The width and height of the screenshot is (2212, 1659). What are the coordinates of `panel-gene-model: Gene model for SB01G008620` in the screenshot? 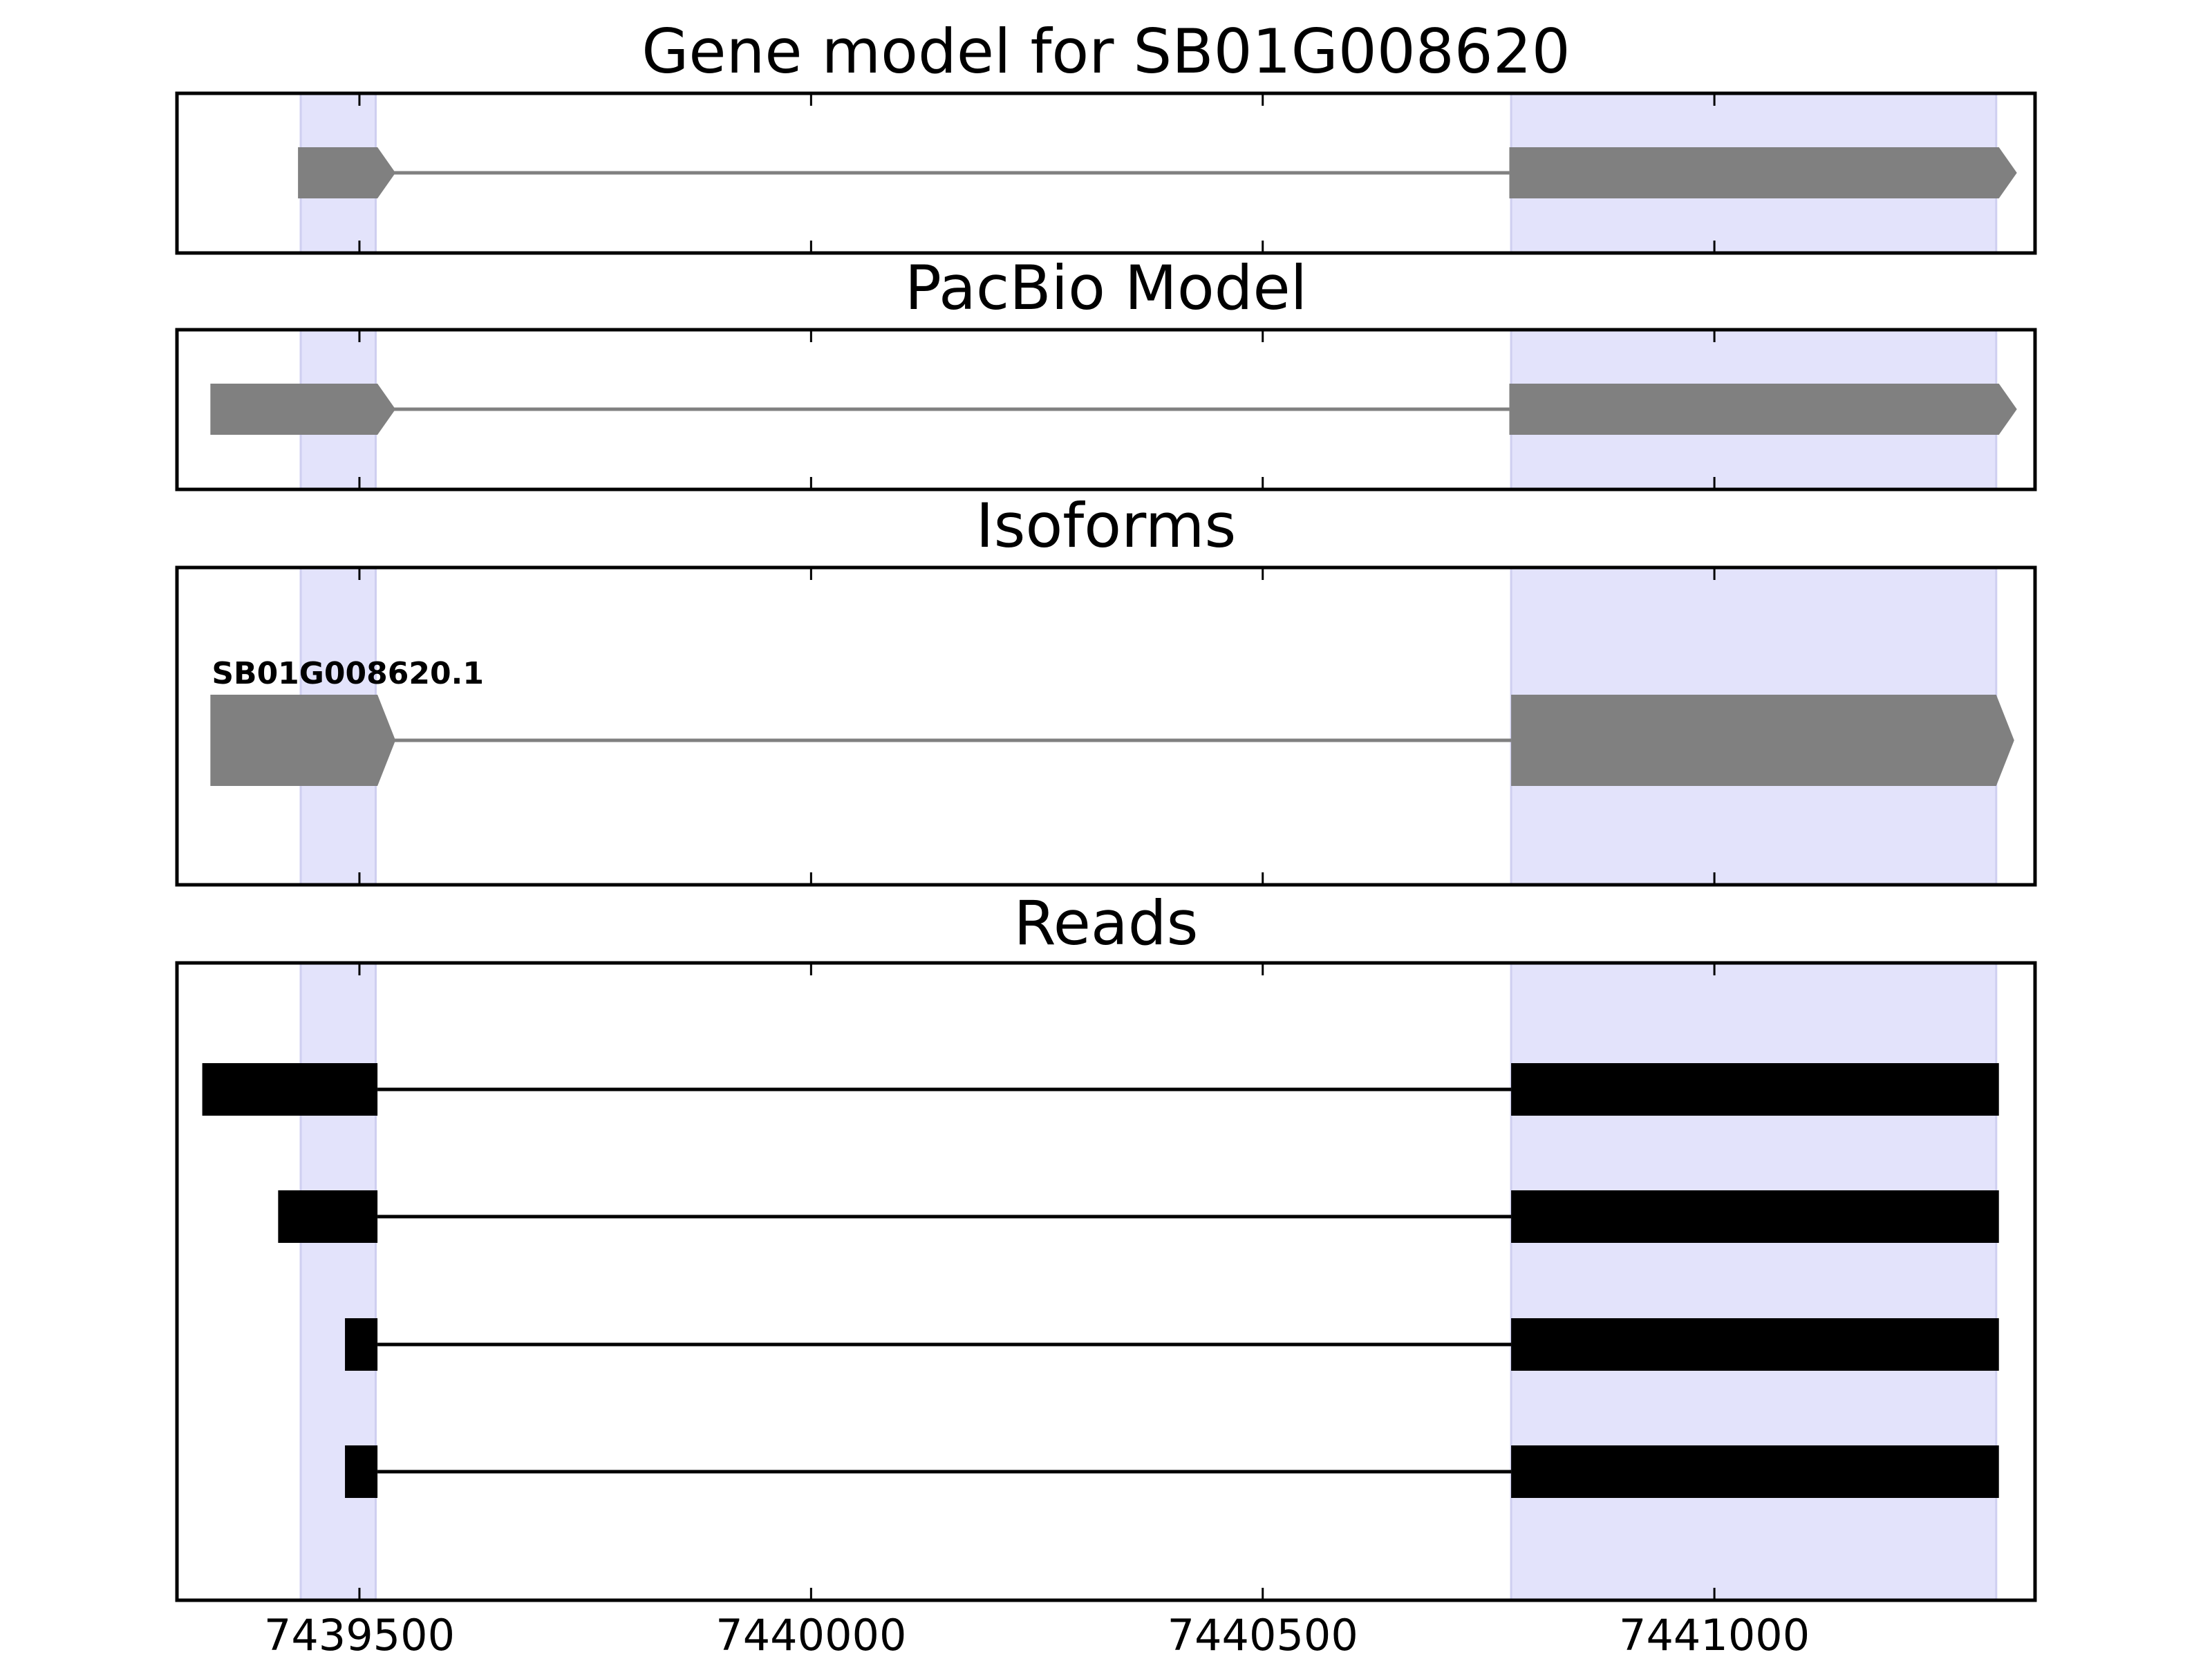 It's located at (1106, 135).